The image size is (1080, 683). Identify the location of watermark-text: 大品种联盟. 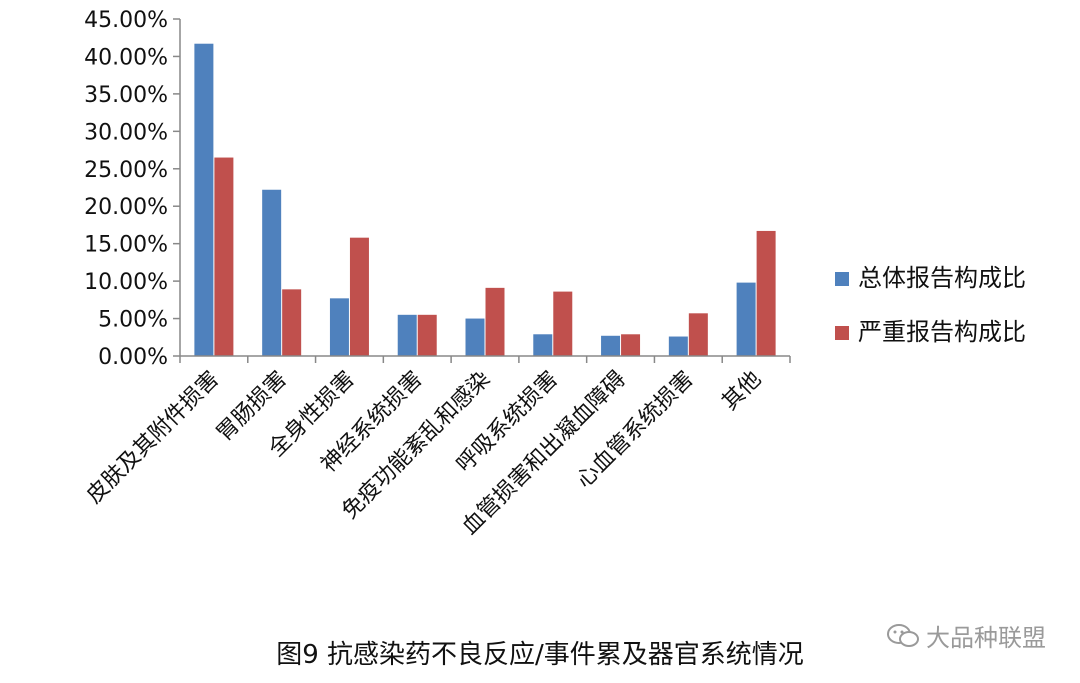
(986, 638).